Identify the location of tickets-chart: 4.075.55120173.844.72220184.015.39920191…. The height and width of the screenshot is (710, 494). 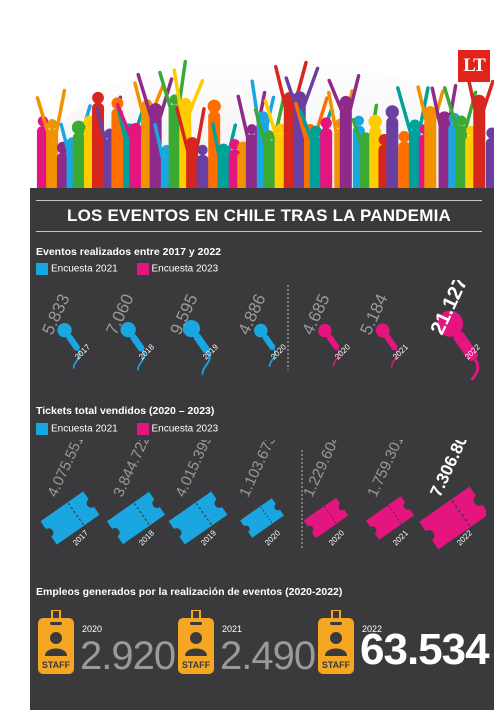
(263, 495).